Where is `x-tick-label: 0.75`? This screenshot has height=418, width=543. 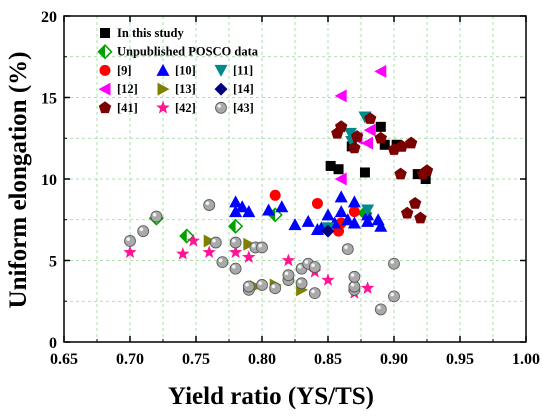 x-tick-label: 0.75 is located at coordinates (196, 359).